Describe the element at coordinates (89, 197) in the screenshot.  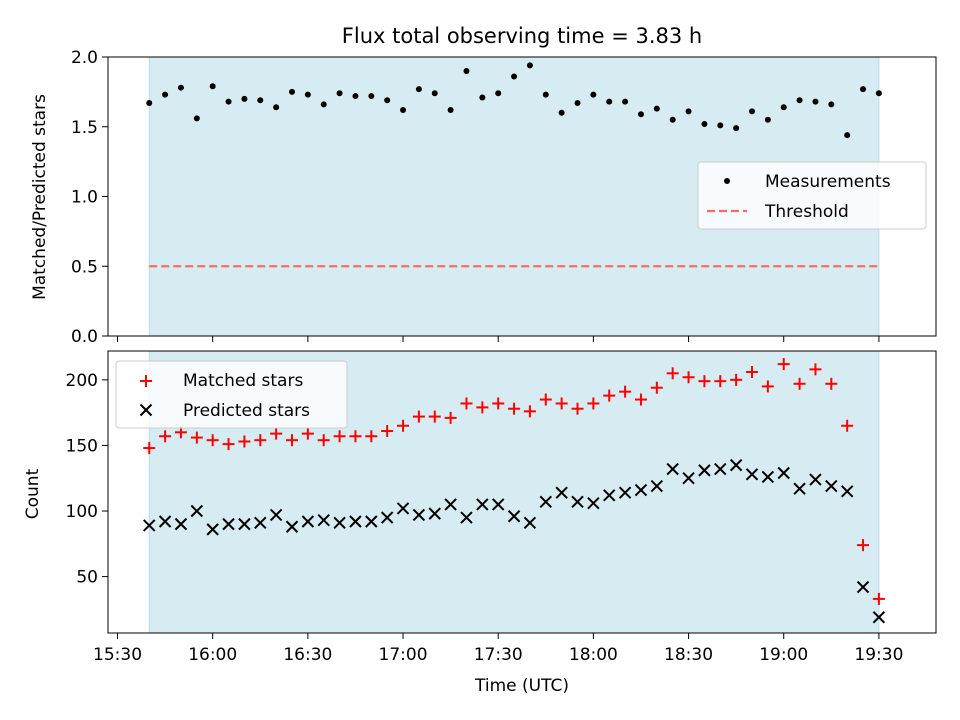
I see `top-y-ticks: 0.0 0.5 1.0 1.5 2.0` at that location.